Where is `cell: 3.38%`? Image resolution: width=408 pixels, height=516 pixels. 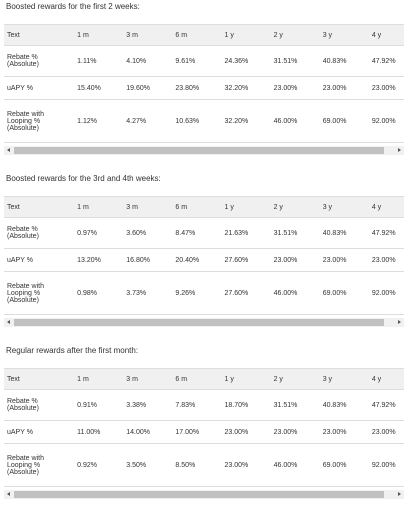 cell: 3.38% is located at coordinates (148, 405).